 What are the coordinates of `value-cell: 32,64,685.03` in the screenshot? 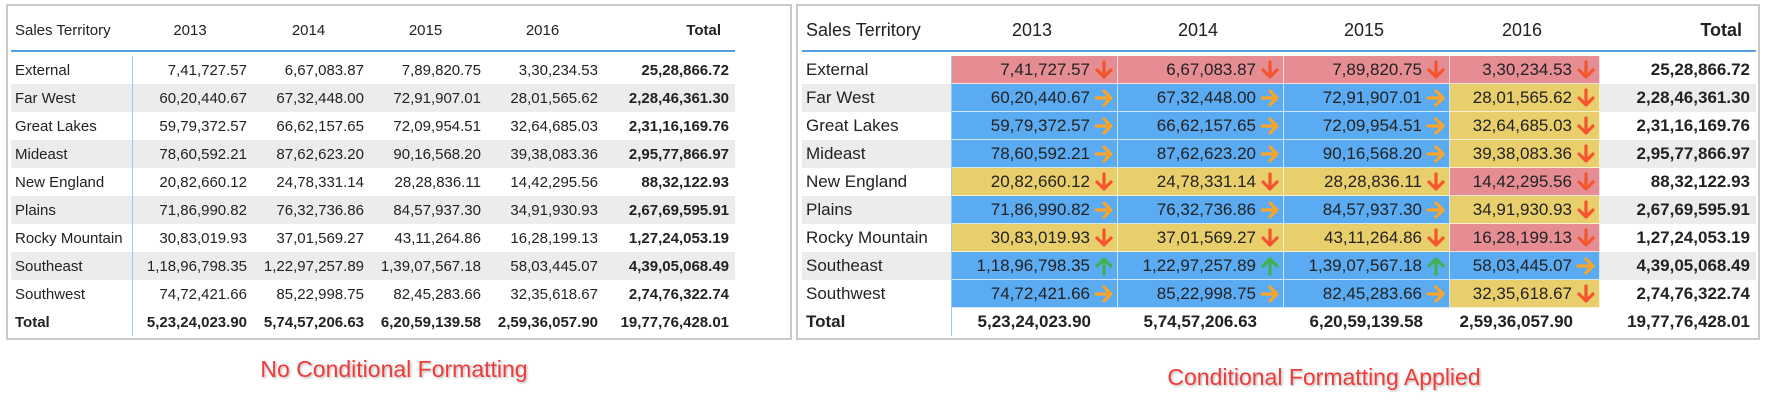 It's located at (545, 126).